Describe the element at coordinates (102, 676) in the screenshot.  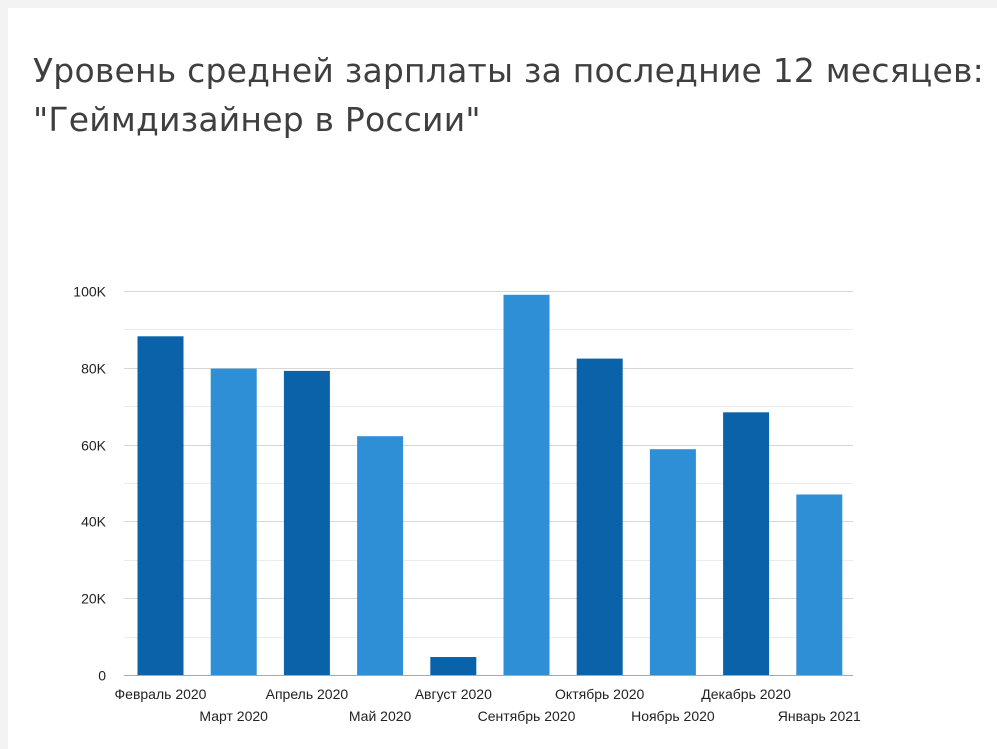
I see `y-tick-label: 0` at that location.